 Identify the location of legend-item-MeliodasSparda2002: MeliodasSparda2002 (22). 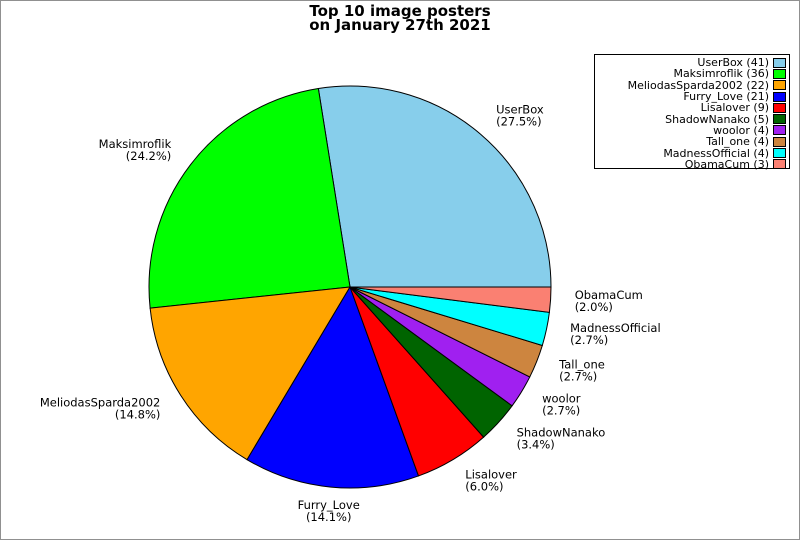
(692, 85).